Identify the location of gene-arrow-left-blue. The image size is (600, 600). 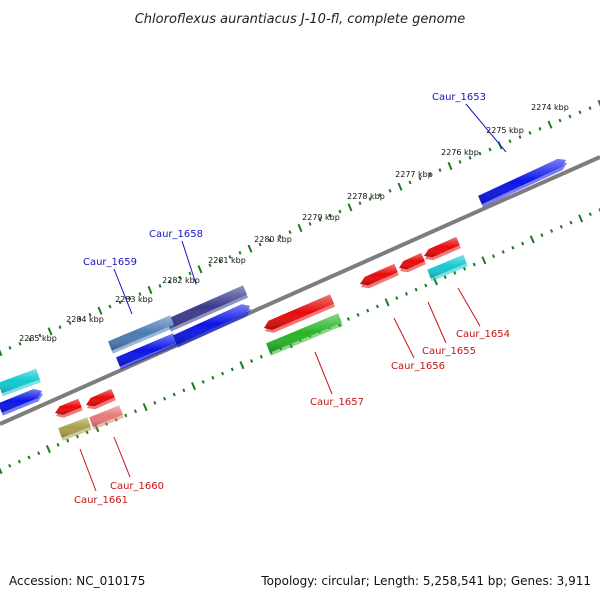
(21, 402).